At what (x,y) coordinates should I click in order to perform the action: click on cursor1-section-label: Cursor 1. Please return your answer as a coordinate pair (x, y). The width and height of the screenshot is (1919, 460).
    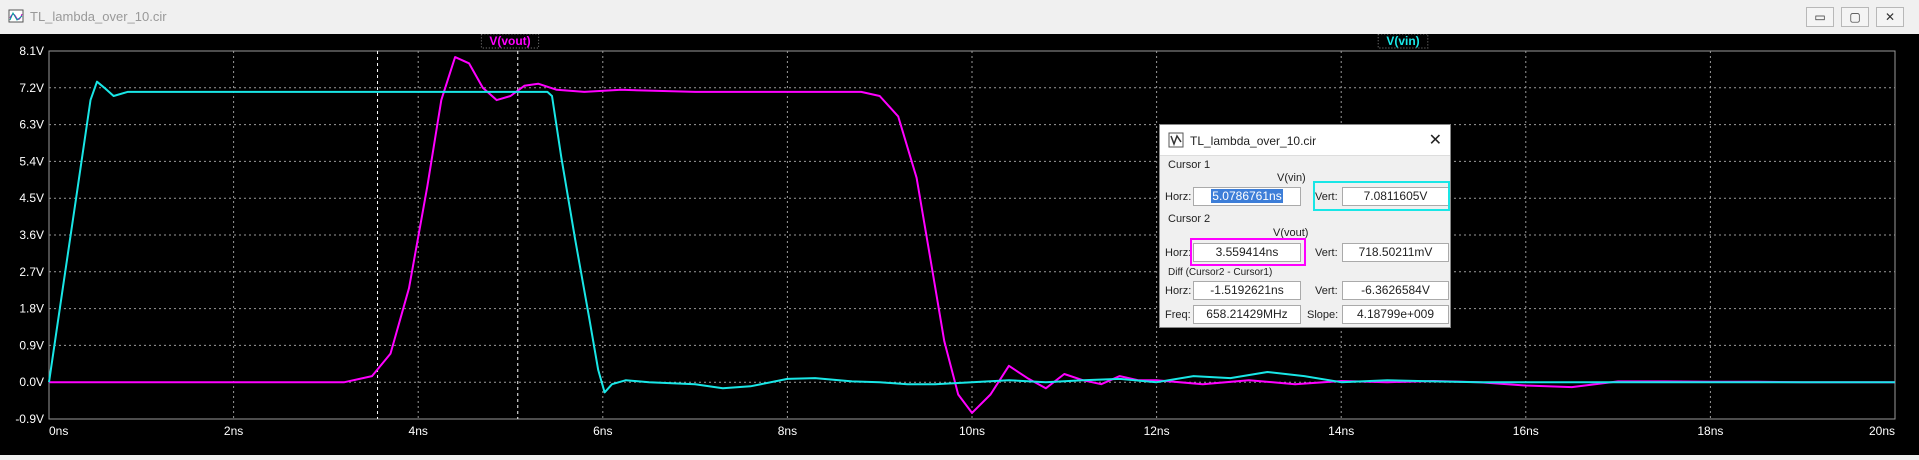
    Looking at the image, I should click on (1189, 165).